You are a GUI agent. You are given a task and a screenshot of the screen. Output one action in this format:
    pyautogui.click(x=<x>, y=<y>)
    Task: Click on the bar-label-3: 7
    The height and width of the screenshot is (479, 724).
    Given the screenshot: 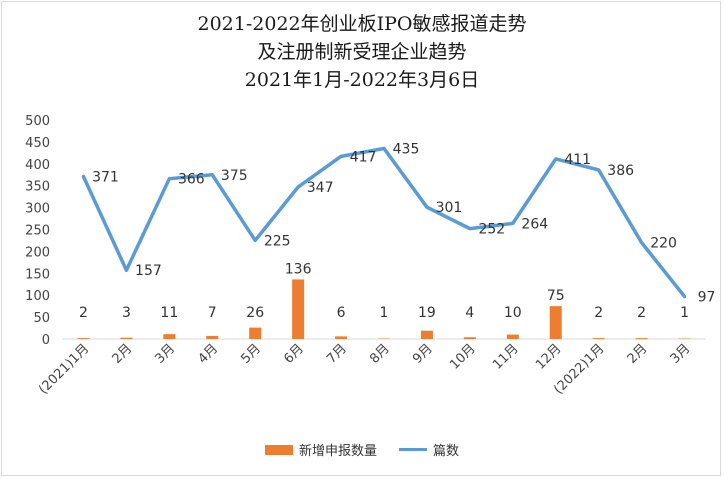 What is the action you would take?
    pyautogui.click(x=212, y=313)
    